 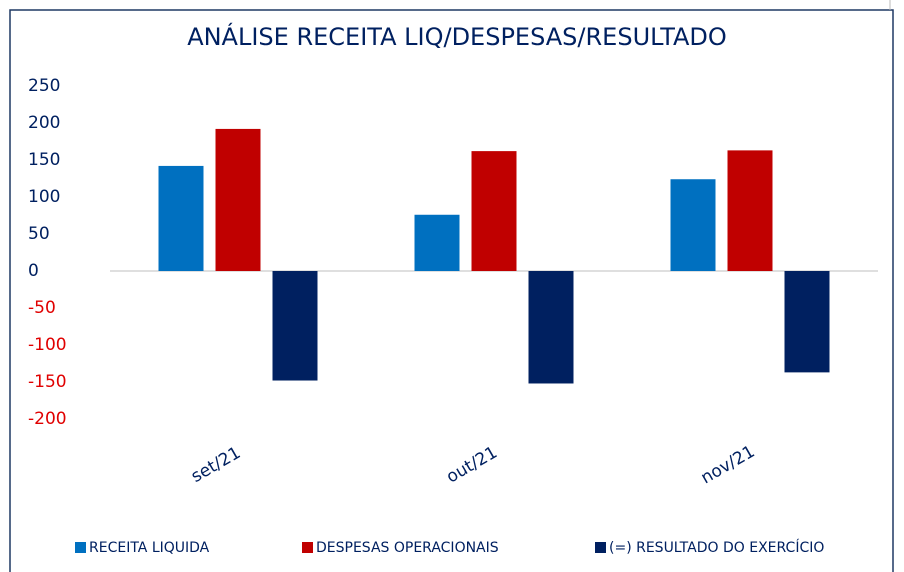 I want to click on y-tick-label: -150, so click(x=47, y=382).